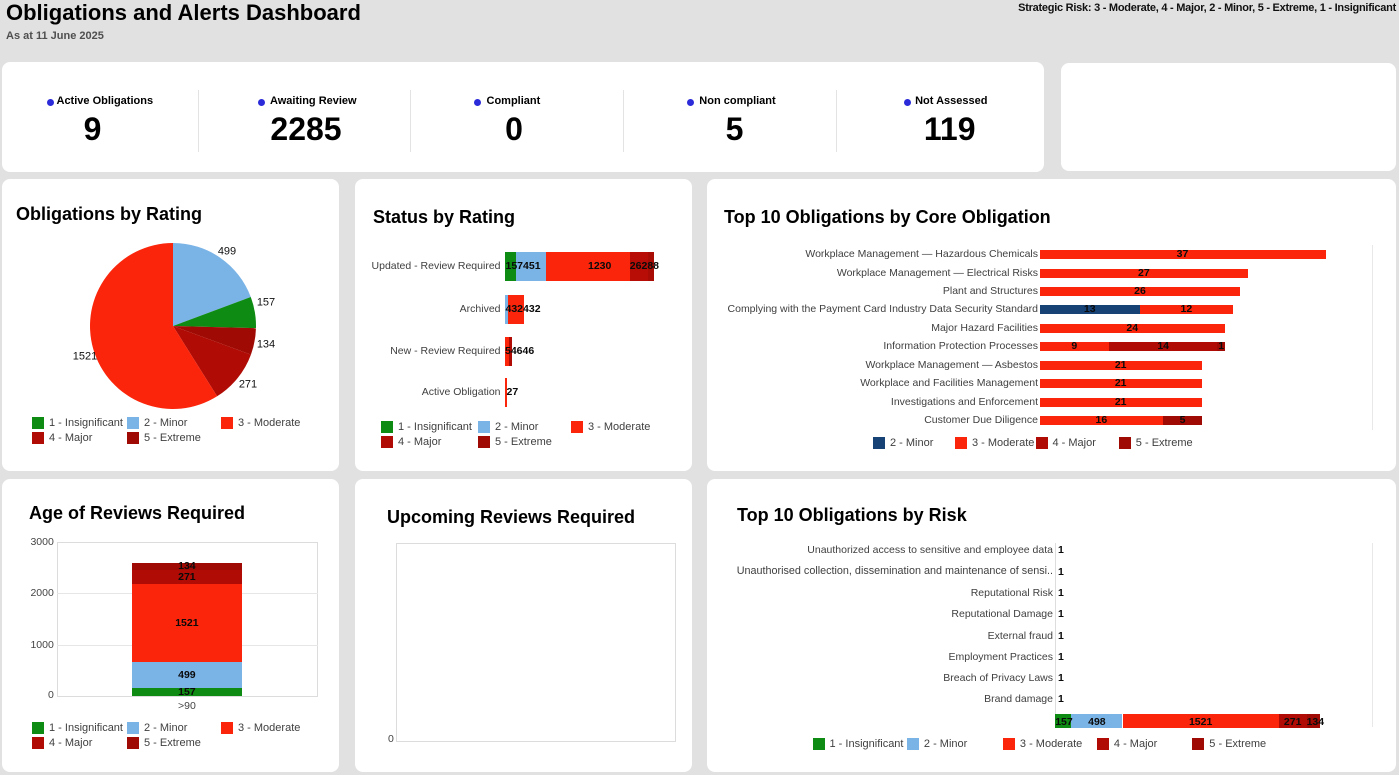  Describe the element at coordinates (266, 345) in the screenshot. I see `svg-text: 134` at that location.